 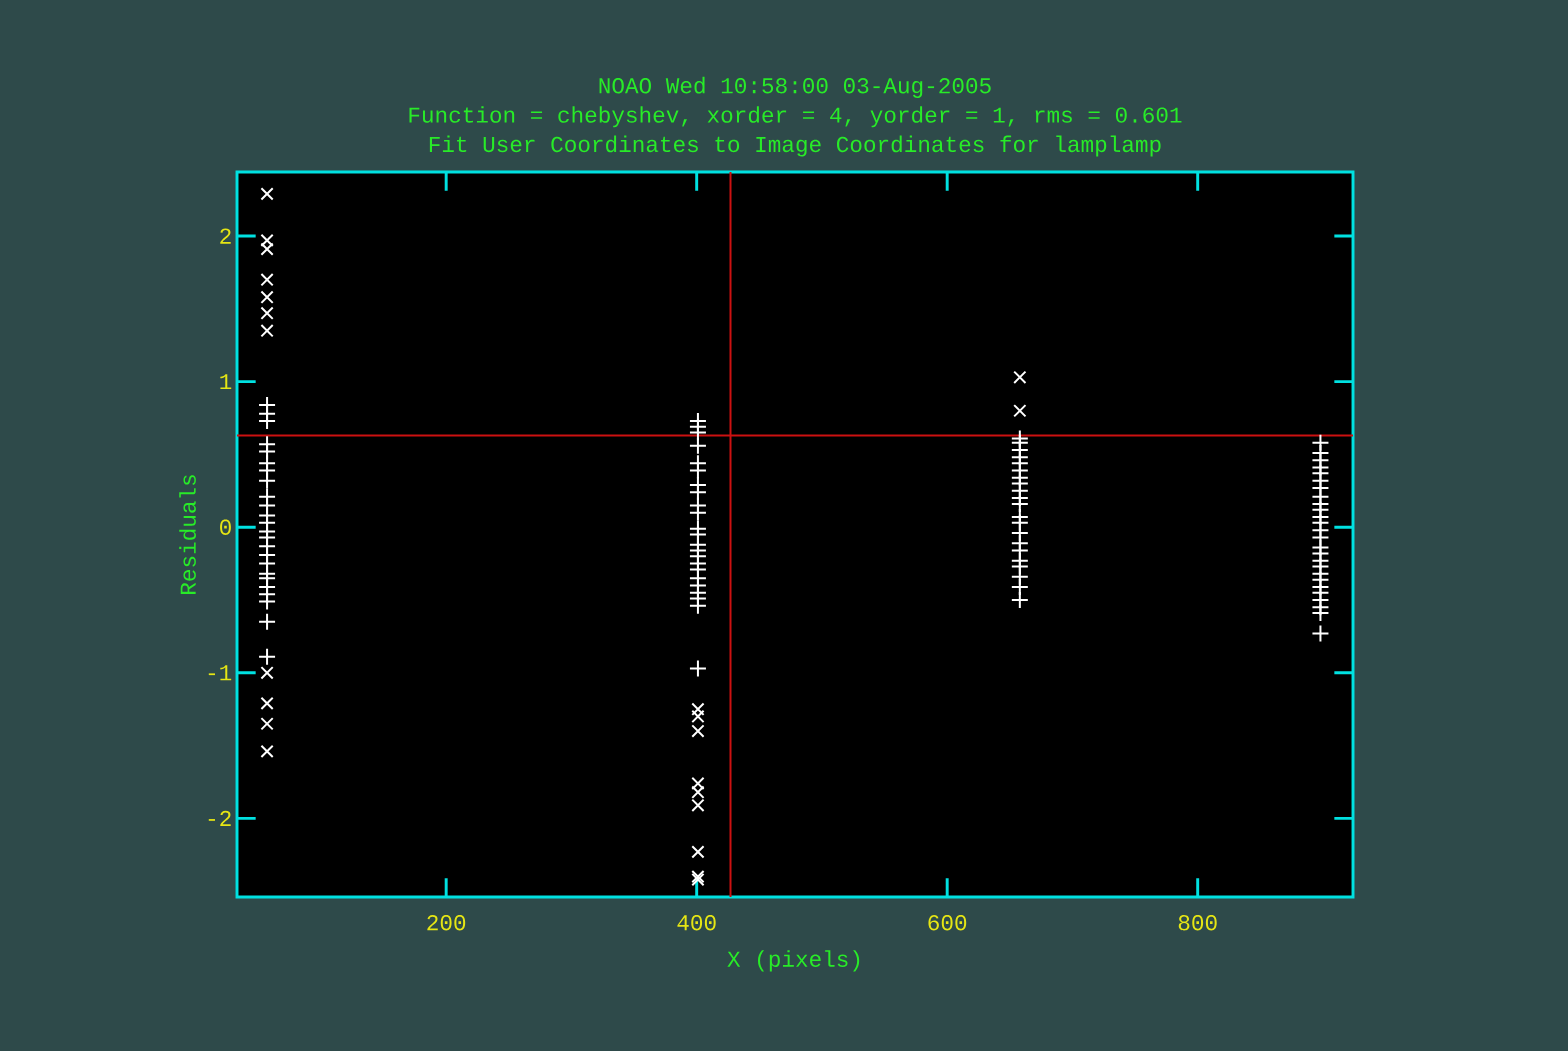 I want to click on y-tick-label: 1, so click(x=226, y=382).